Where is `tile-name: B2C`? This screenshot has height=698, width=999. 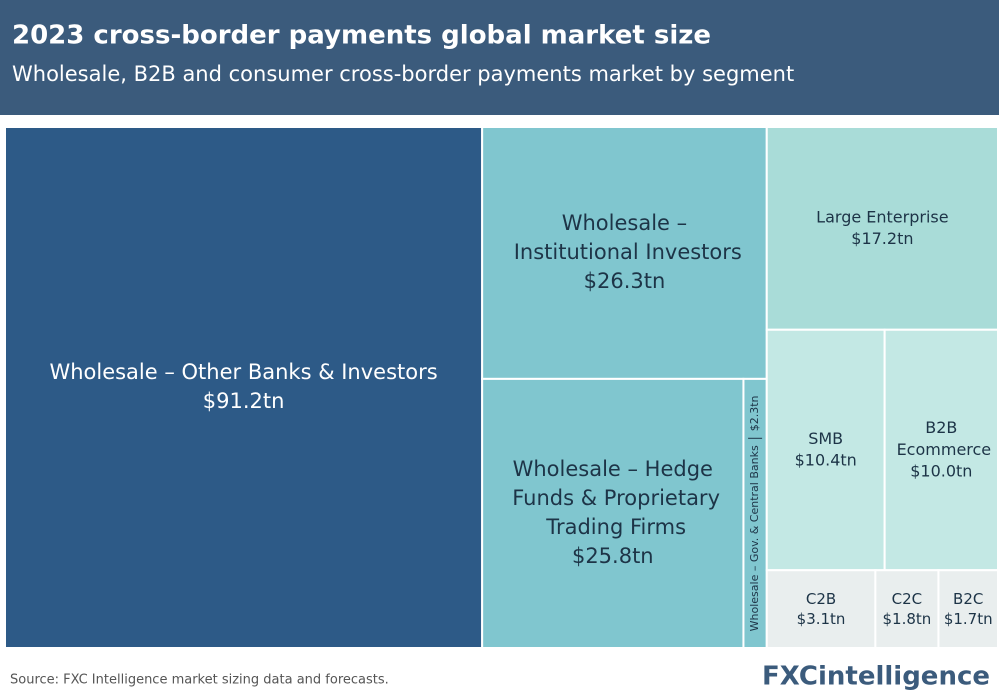
tile-name: B2C is located at coordinates (968, 598).